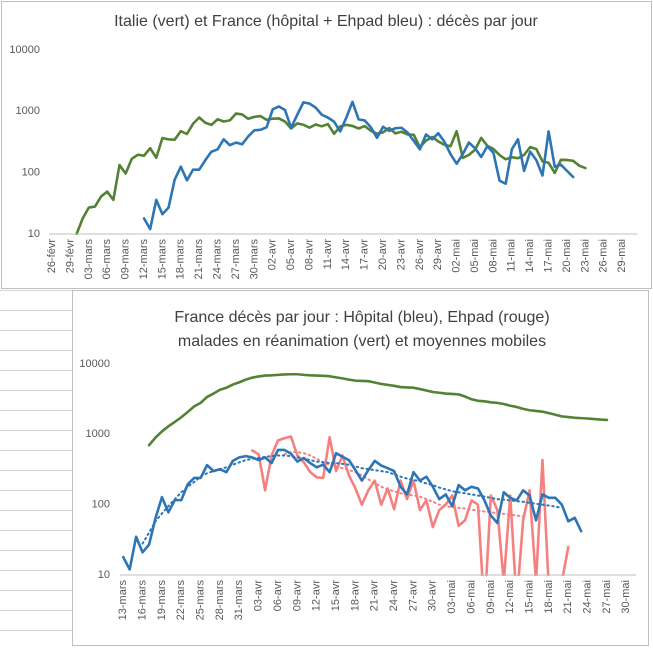  I want to click on x-tick-label: 08-avr, so click(309, 255).